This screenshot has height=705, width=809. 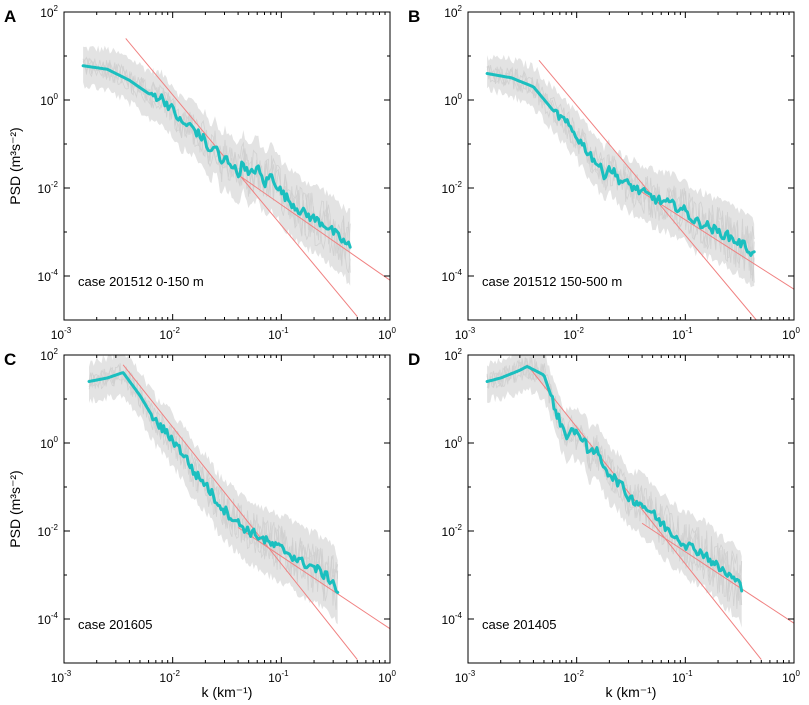 What do you see at coordinates (115, 624) in the screenshot?
I see `case-label: case 201605` at bounding box center [115, 624].